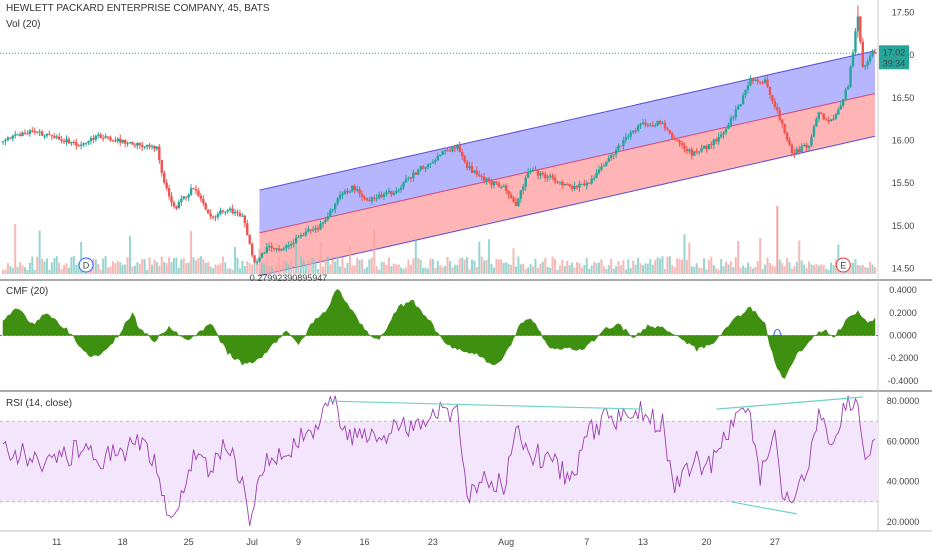  What do you see at coordinates (843, 266) in the screenshot?
I see `earnings-marker-letter: E` at bounding box center [843, 266].